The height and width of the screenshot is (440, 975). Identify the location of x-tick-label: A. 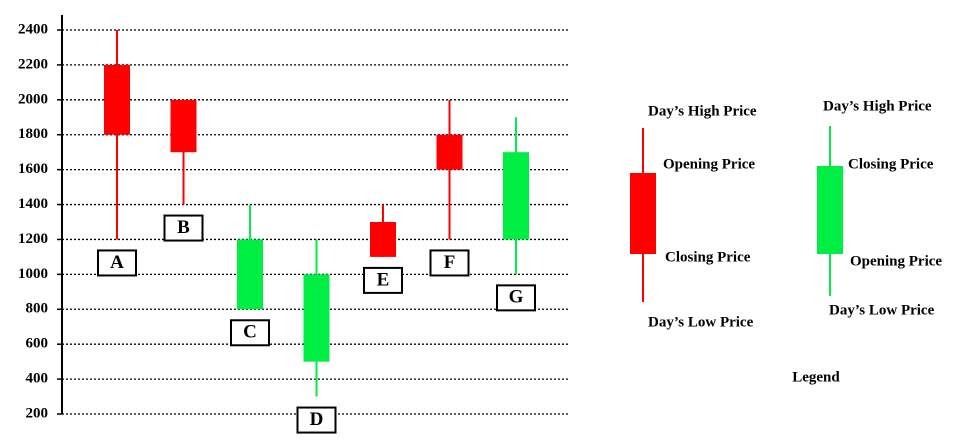
(117, 262).